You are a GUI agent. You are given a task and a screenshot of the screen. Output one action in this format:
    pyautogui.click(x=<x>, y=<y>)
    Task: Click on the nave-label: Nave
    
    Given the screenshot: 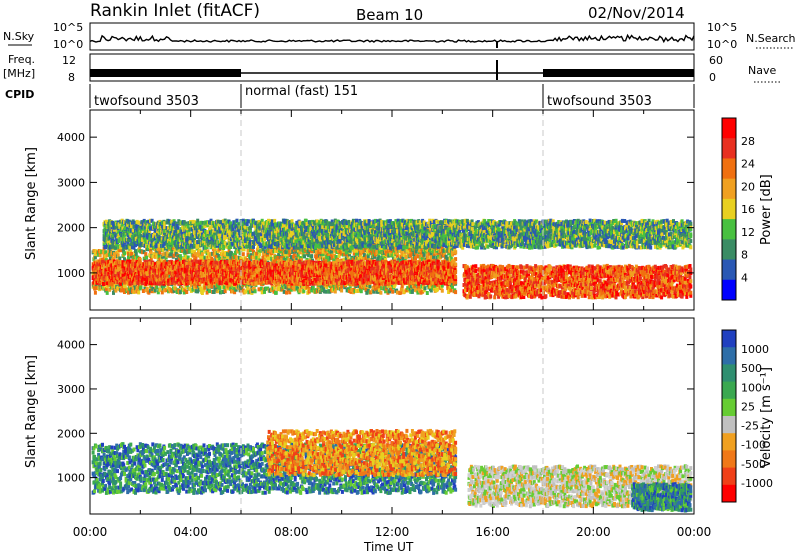 What is the action you would take?
    pyautogui.click(x=762, y=70)
    